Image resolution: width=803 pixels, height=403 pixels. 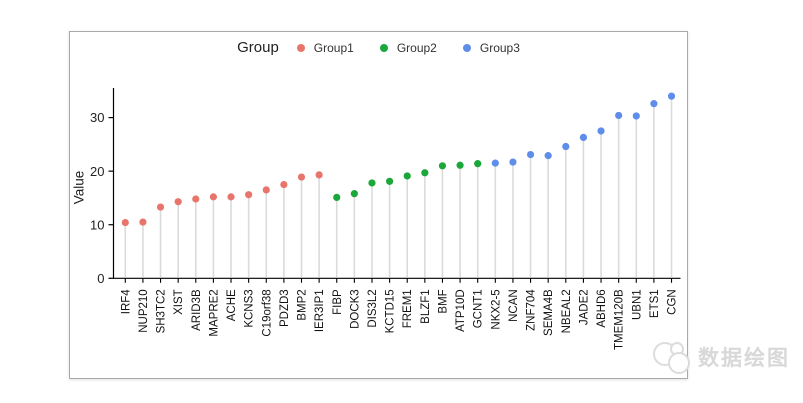 I want to click on x-tick-label: ACHE, so click(x=232, y=305).